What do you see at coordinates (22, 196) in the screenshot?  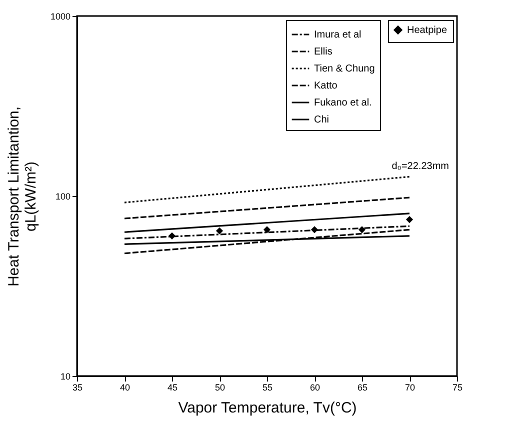 I see `y-axis-title: Heat Transport Limitantion, qL(kW/m²)` at bounding box center [22, 196].